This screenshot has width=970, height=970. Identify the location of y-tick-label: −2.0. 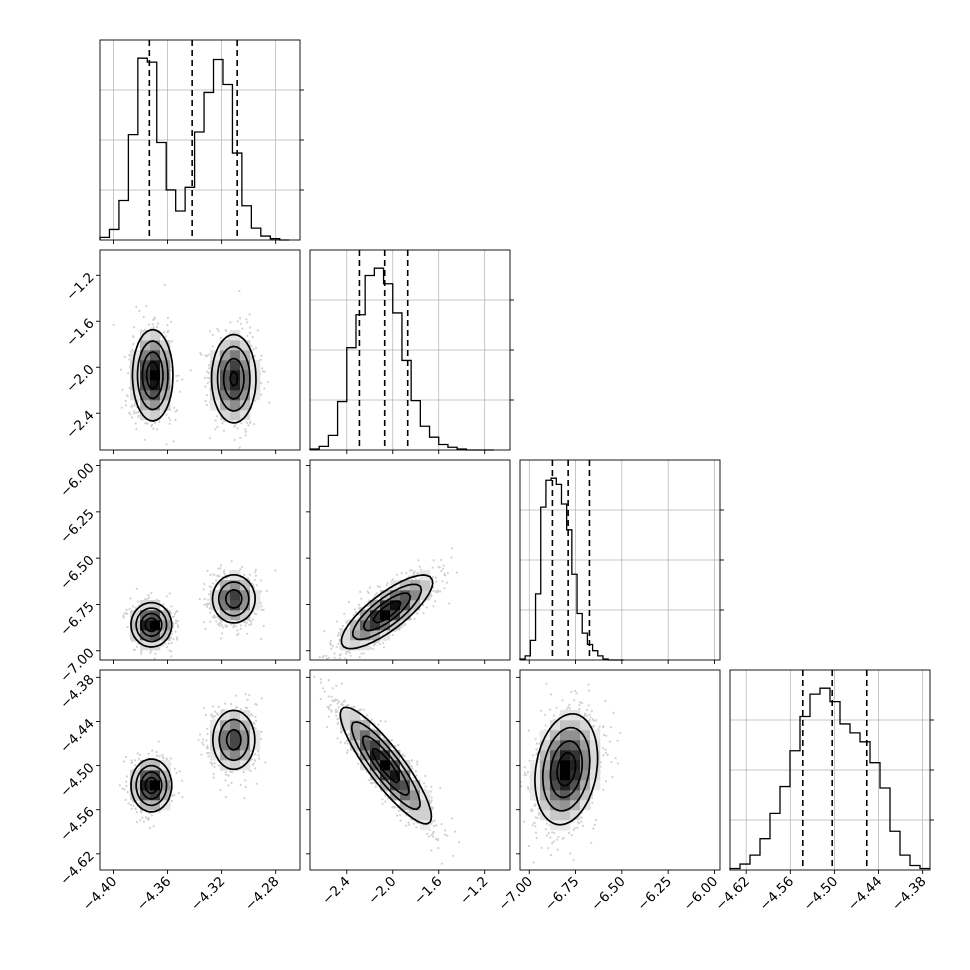
(80, 379).